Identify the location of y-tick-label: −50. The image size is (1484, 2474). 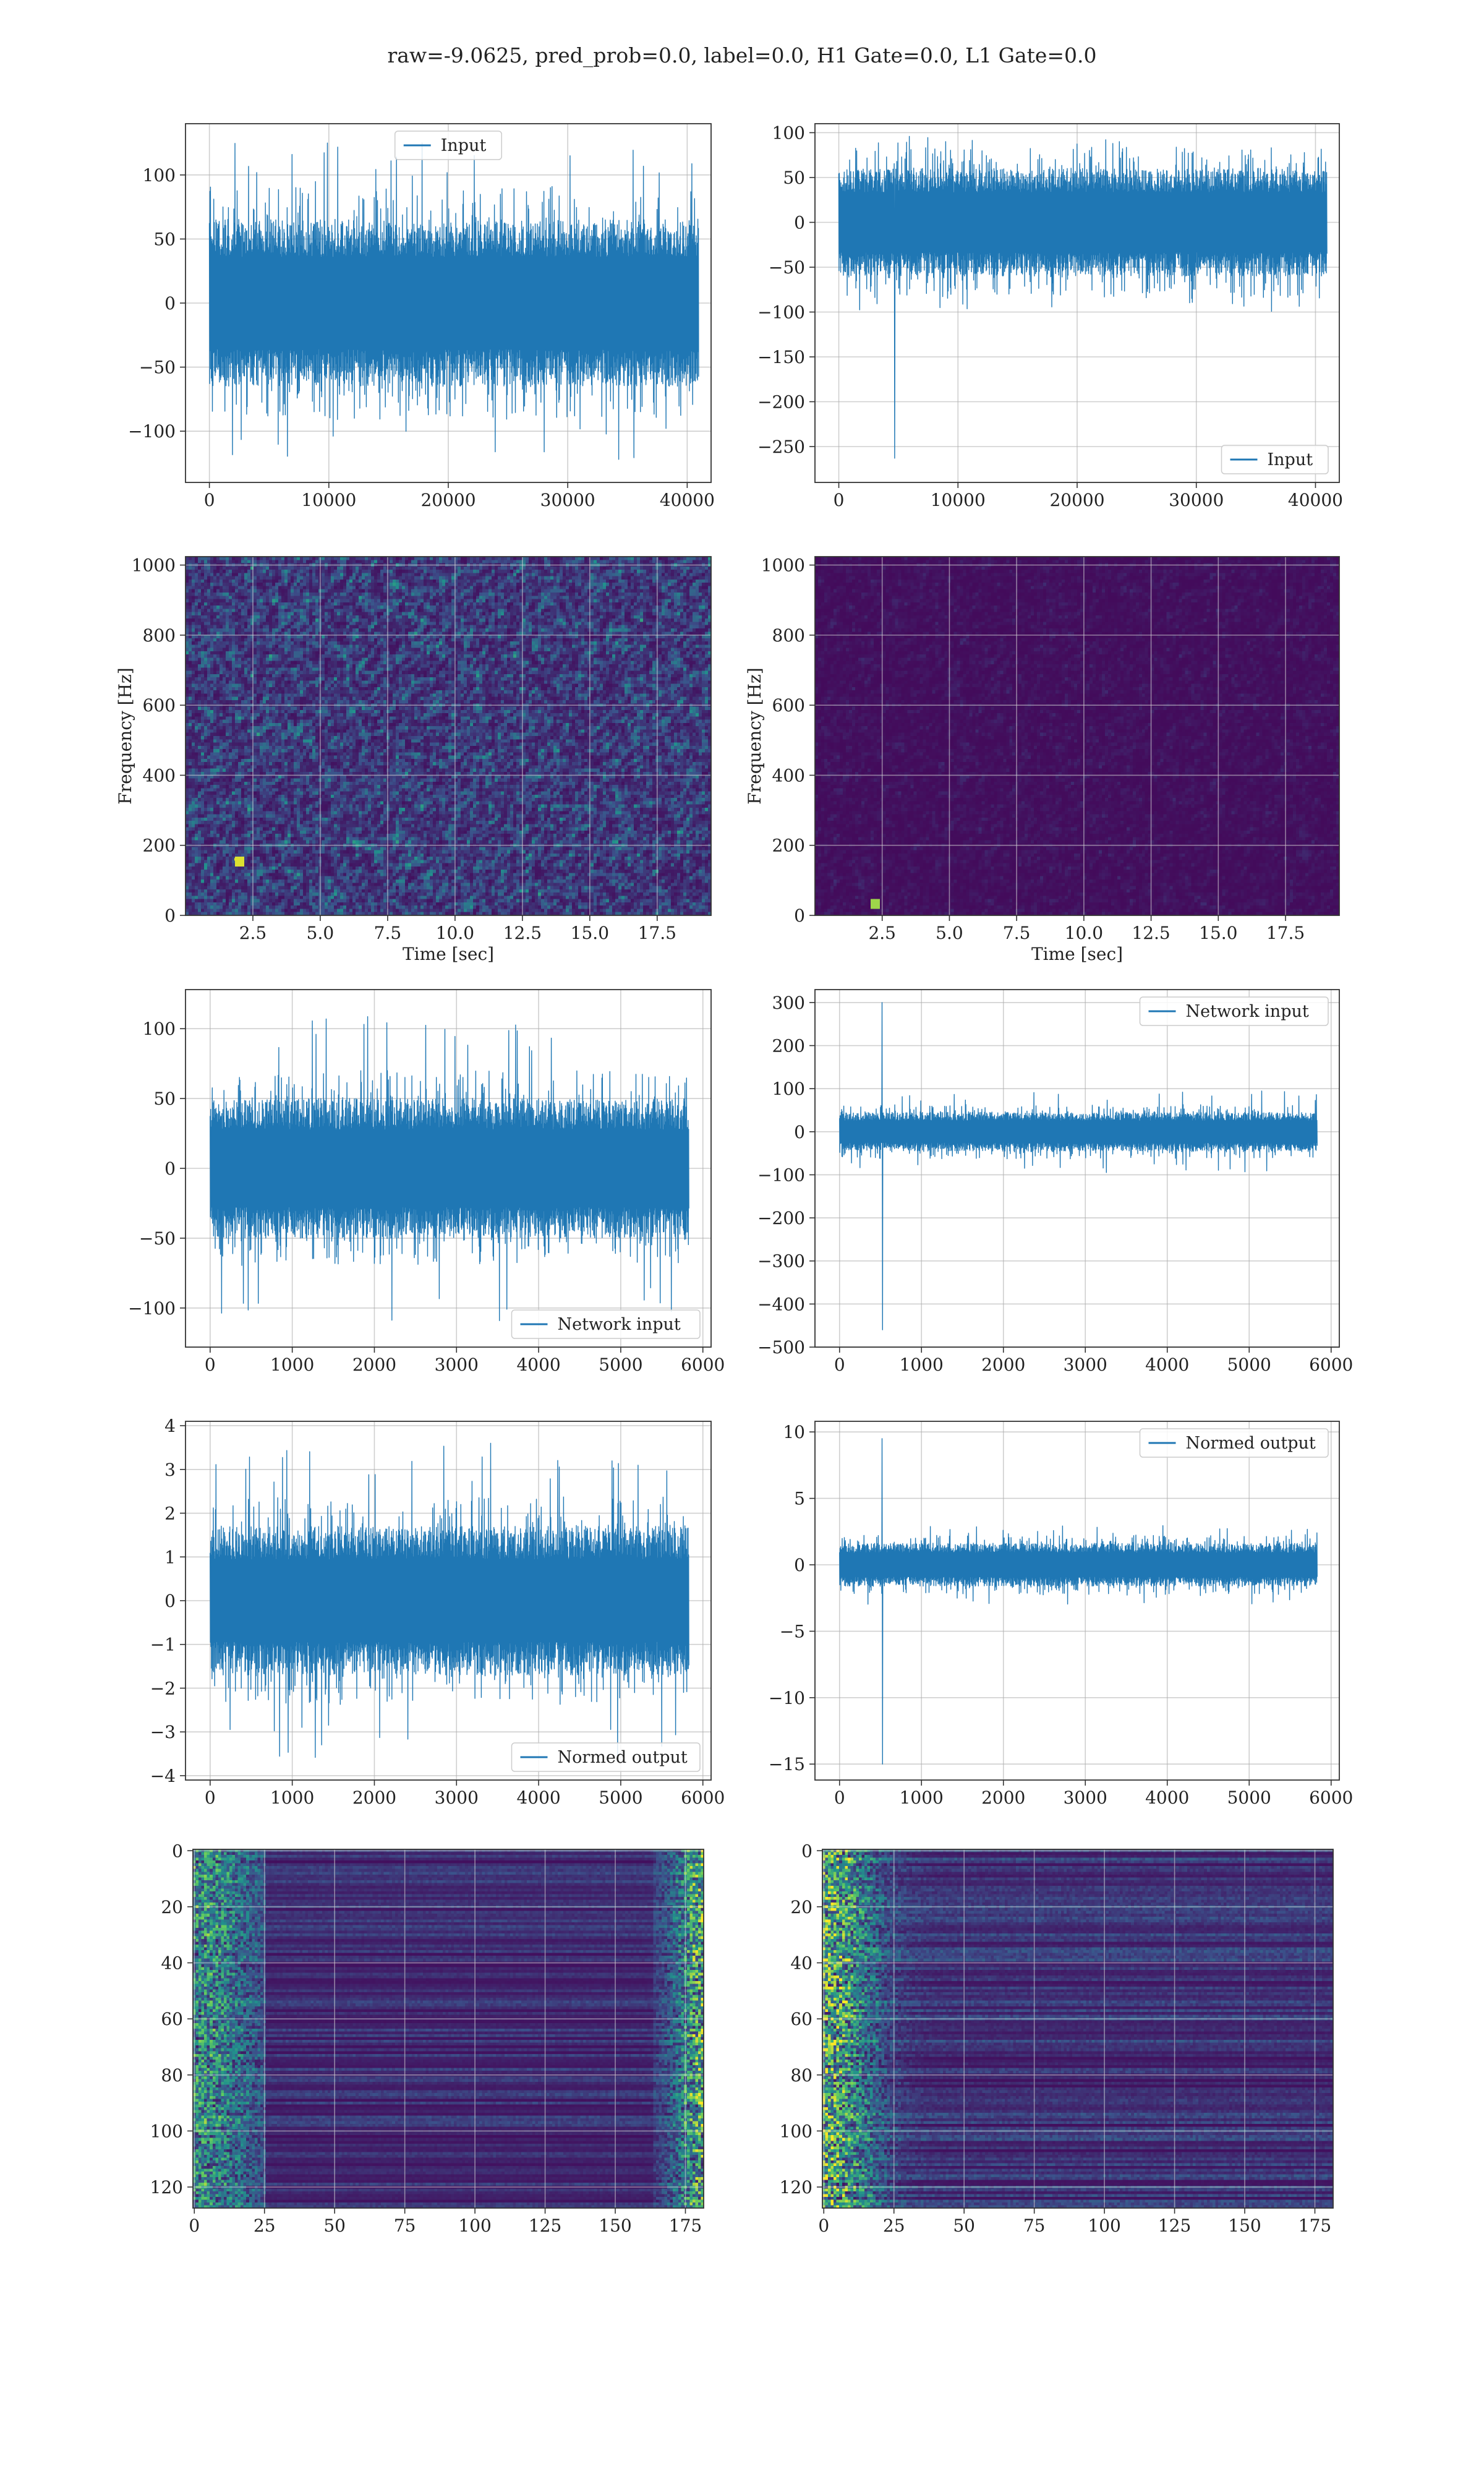
(157, 1238).